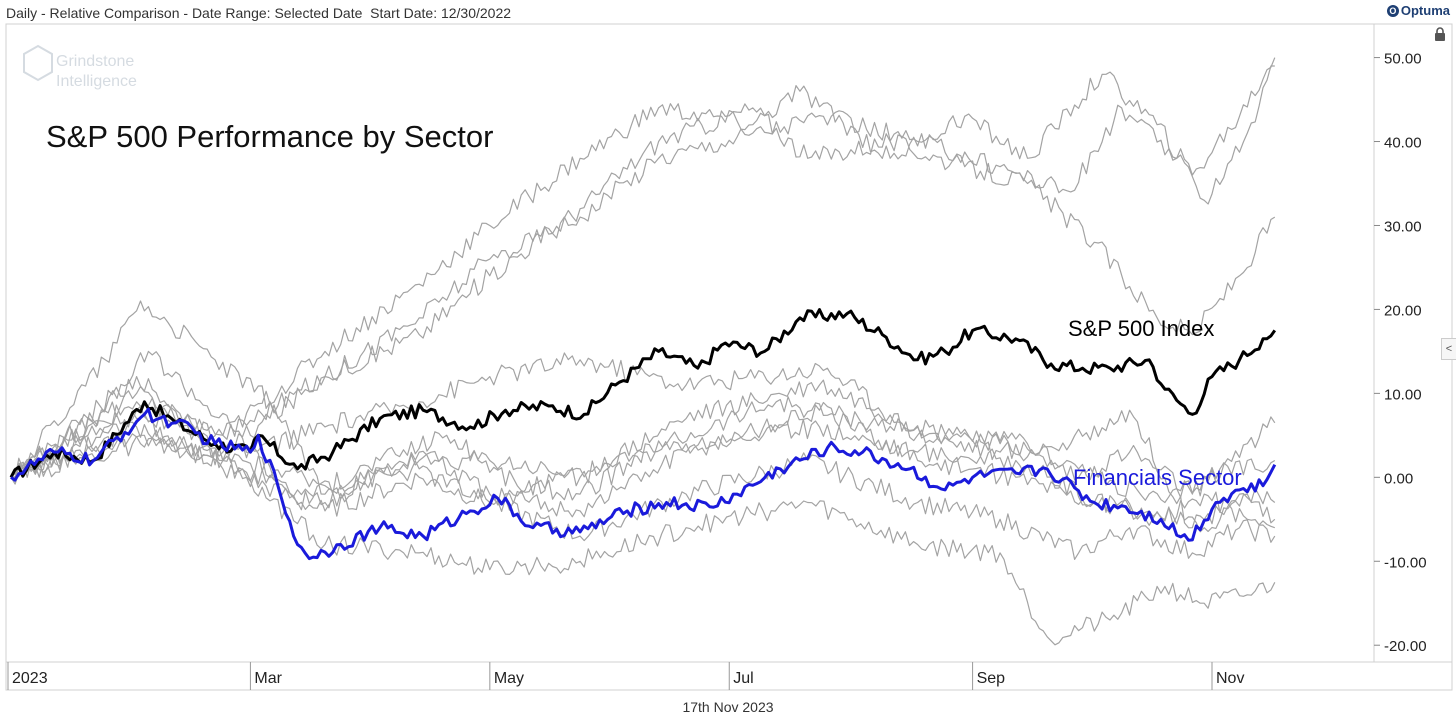 The width and height of the screenshot is (1456, 719). Describe the element at coordinates (1403, 59) in the screenshot. I see `y-tick-label: 50.00` at that location.